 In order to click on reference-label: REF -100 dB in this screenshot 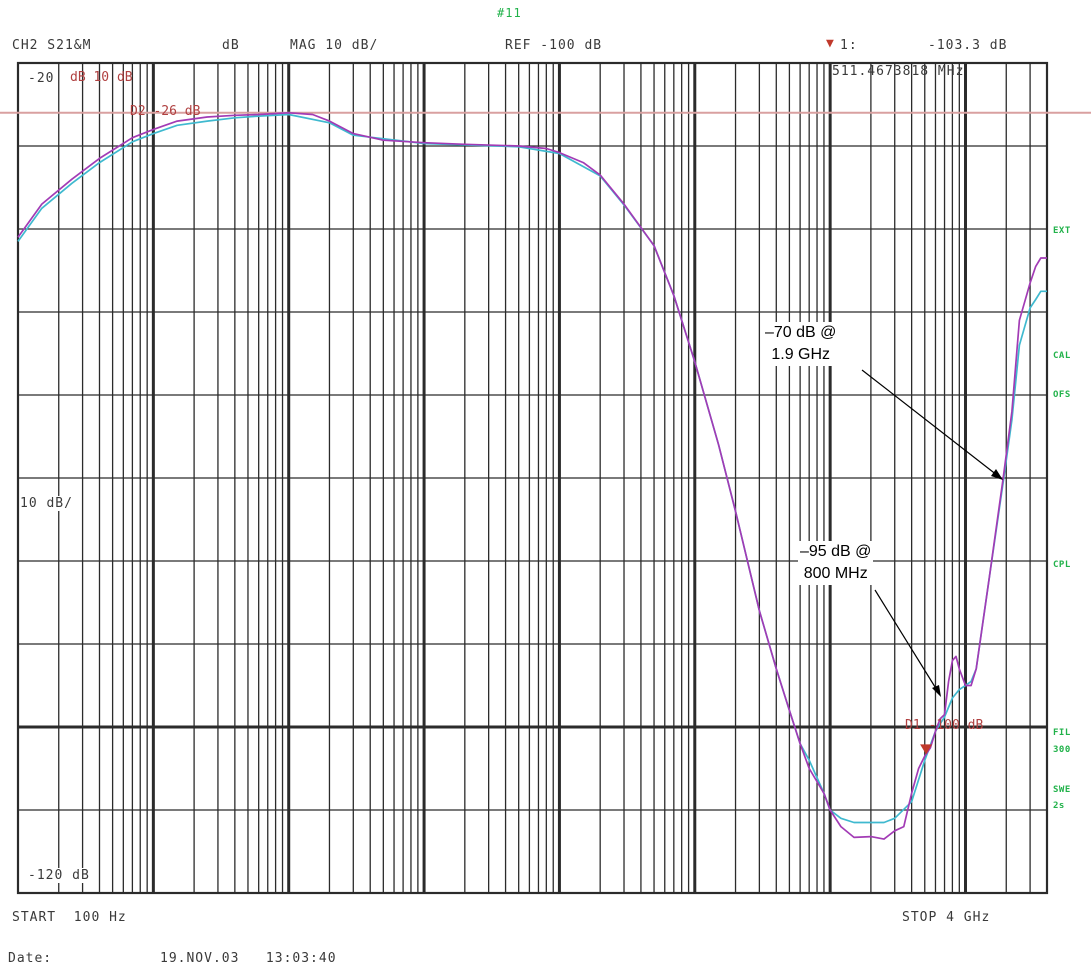, I will do `click(554, 45)`.